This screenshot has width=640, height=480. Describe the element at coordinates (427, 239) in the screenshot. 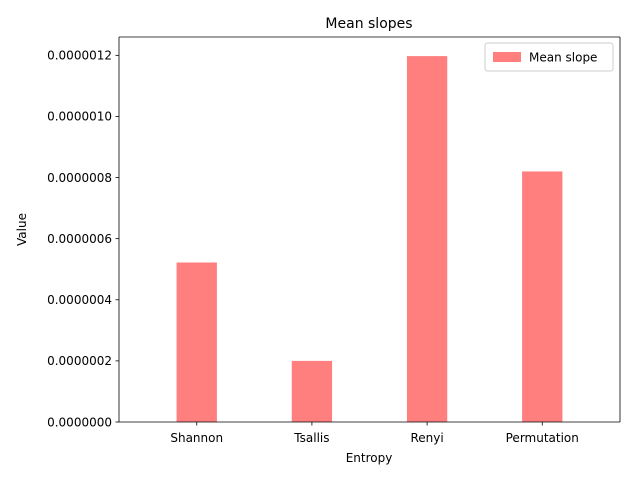

I see `bar-renyi` at that location.